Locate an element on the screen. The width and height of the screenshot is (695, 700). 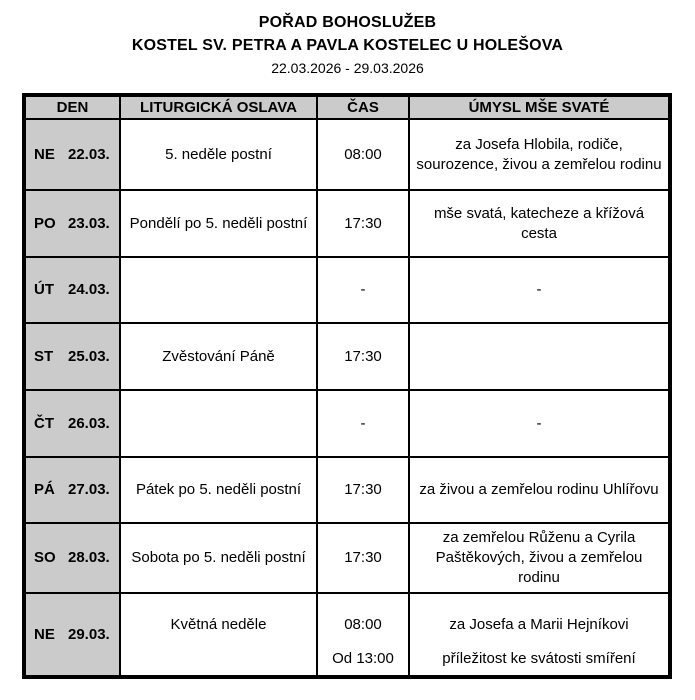
table-row: ST 25.03. Zvěstování Páně 17:30 is located at coordinates (347, 356).